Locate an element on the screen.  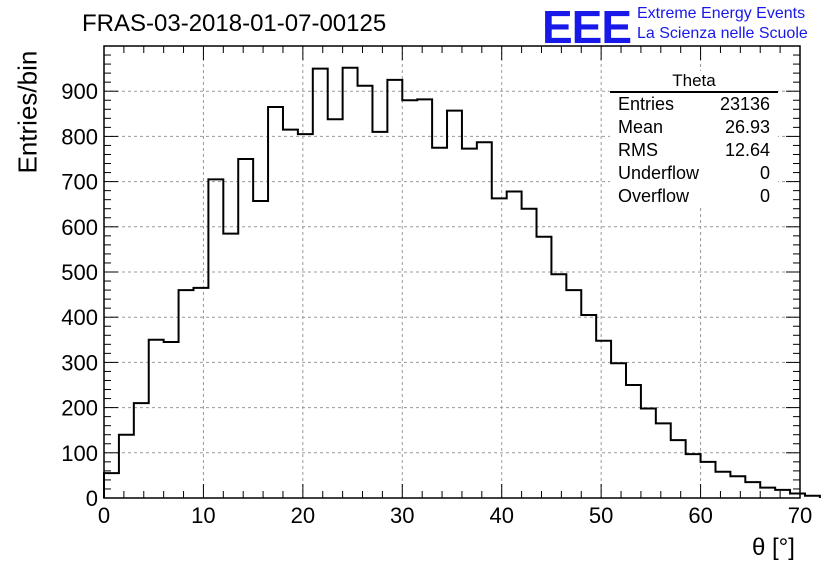
stats-label: Overflow is located at coordinates (654, 196).